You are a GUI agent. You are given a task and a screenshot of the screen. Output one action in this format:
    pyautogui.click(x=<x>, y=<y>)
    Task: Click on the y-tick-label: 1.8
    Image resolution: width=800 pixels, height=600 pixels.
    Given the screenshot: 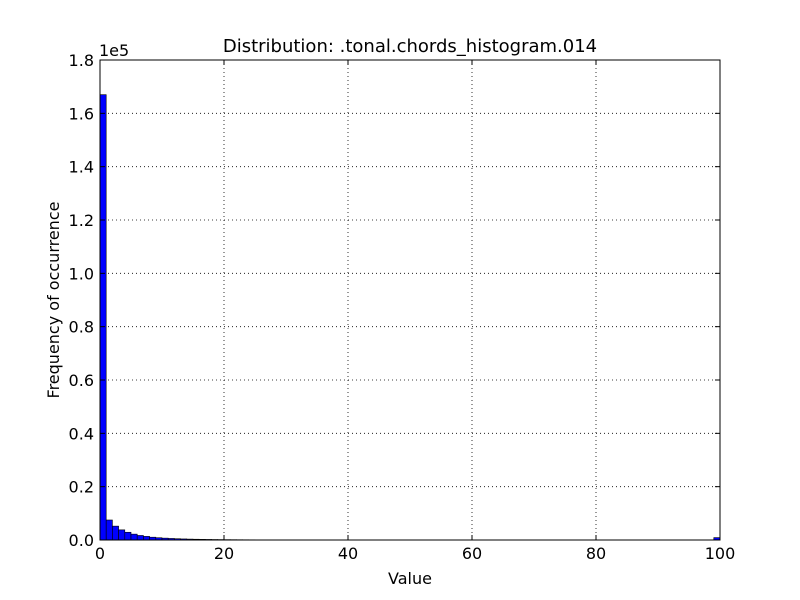 What is the action you would take?
    pyautogui.click(x=81, y=60)
    